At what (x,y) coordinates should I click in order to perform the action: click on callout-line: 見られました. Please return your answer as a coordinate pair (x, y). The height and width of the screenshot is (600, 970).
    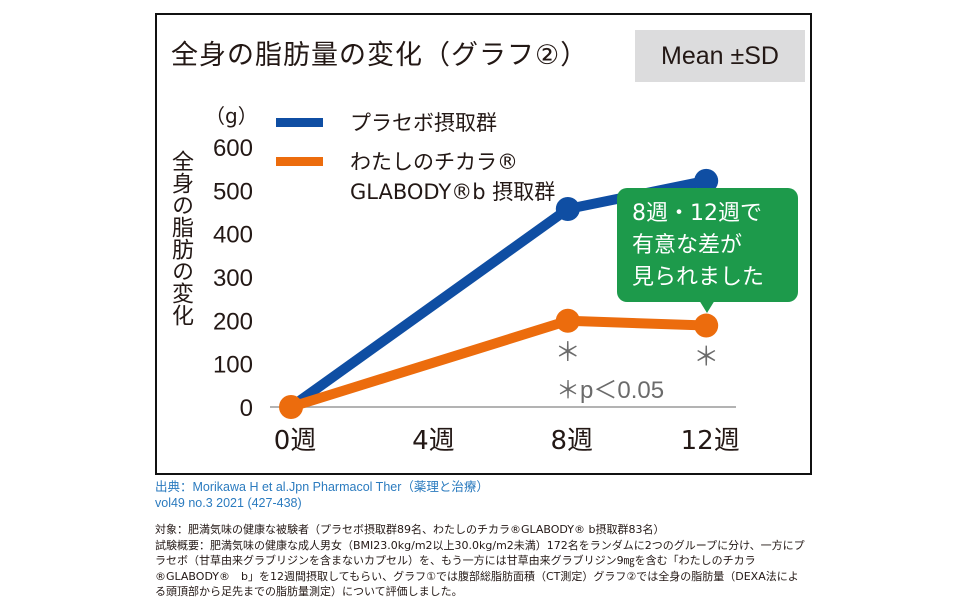
    Looking at the image, I should click on (698, 277).